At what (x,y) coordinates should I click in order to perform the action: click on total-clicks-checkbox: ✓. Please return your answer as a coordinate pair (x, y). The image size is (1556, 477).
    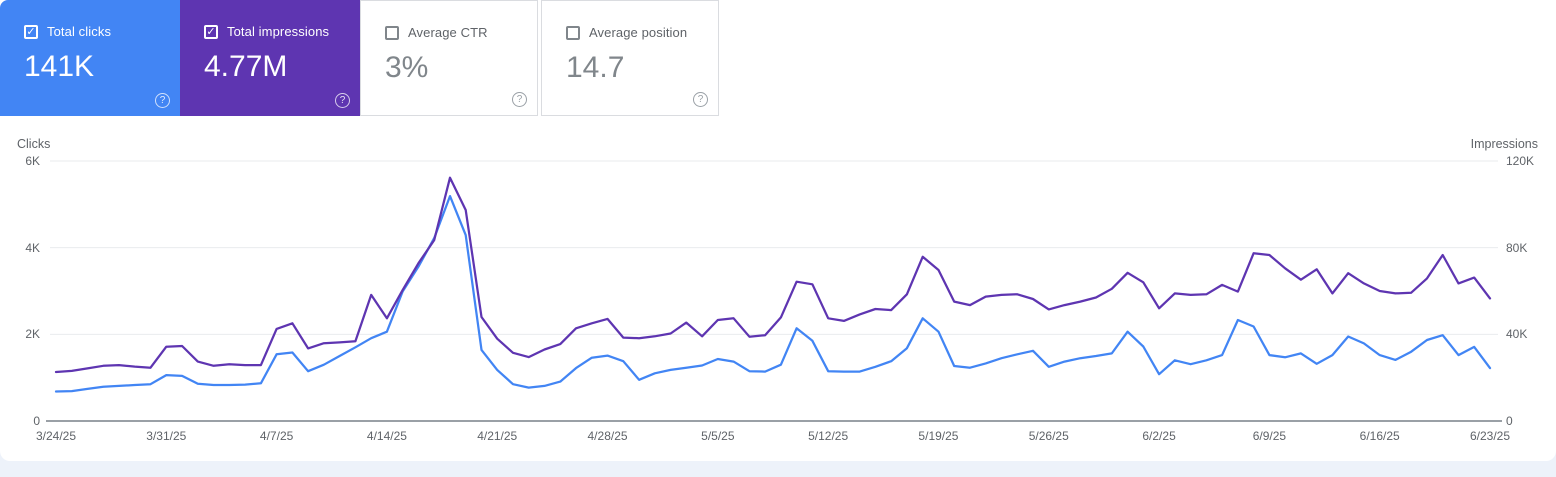
    Looking at the image, I should click on (31, 31).